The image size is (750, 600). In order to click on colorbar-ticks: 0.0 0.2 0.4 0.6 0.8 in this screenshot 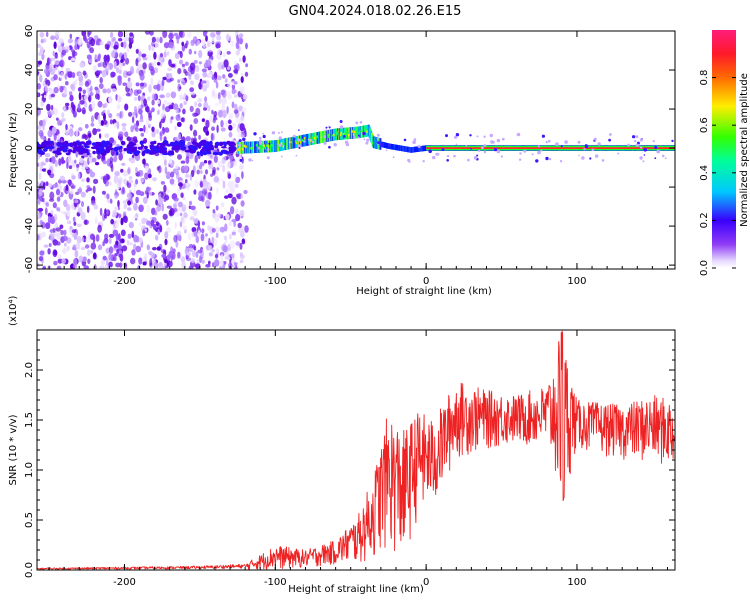, I will do `click(717, 173)`.